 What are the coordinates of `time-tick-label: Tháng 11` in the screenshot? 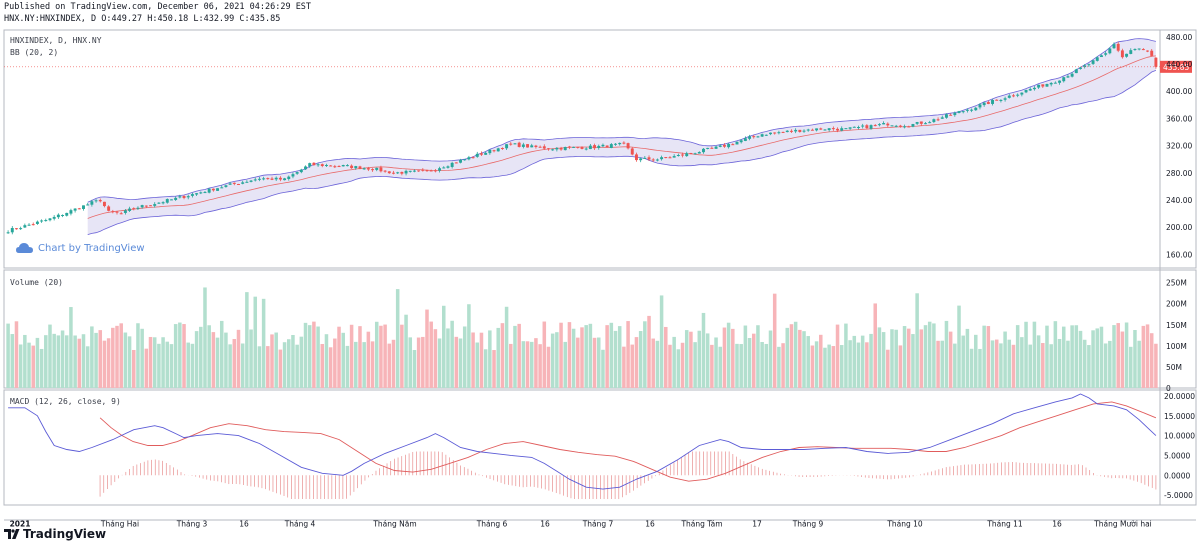 It's located at (1004, 524).